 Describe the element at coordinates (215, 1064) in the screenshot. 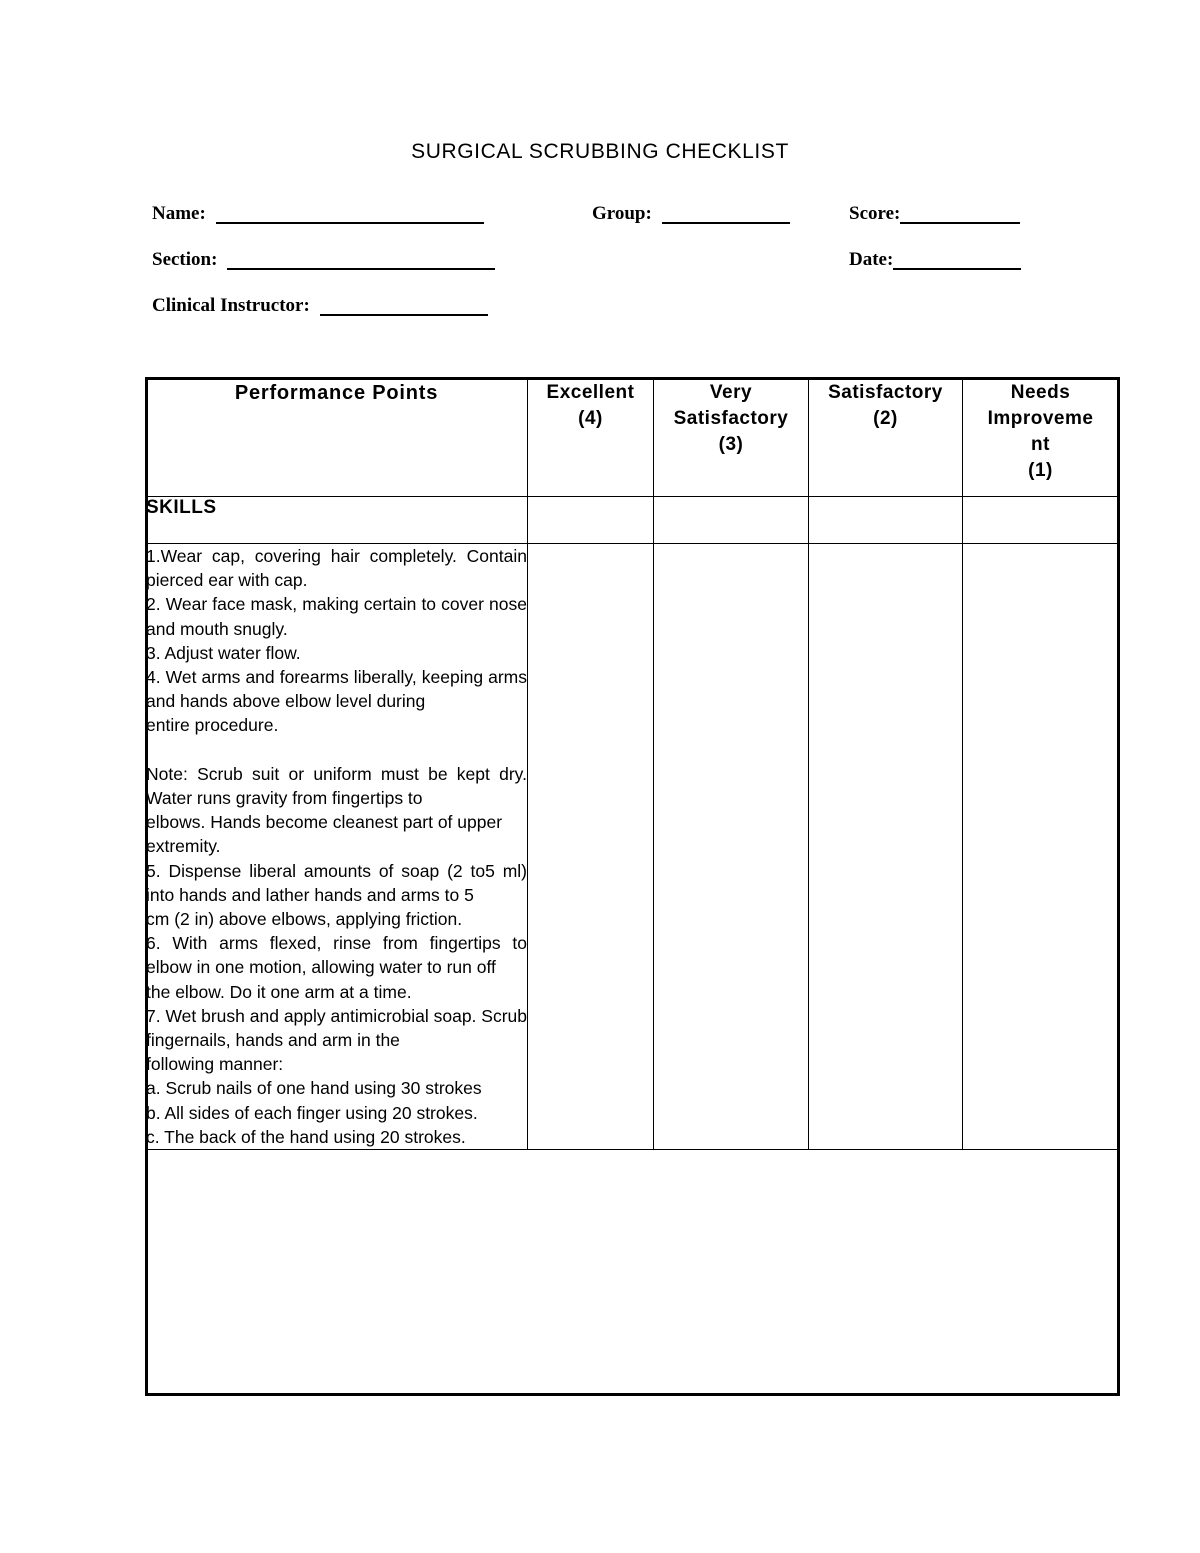

I see `performance-item: following manner:` at that location.